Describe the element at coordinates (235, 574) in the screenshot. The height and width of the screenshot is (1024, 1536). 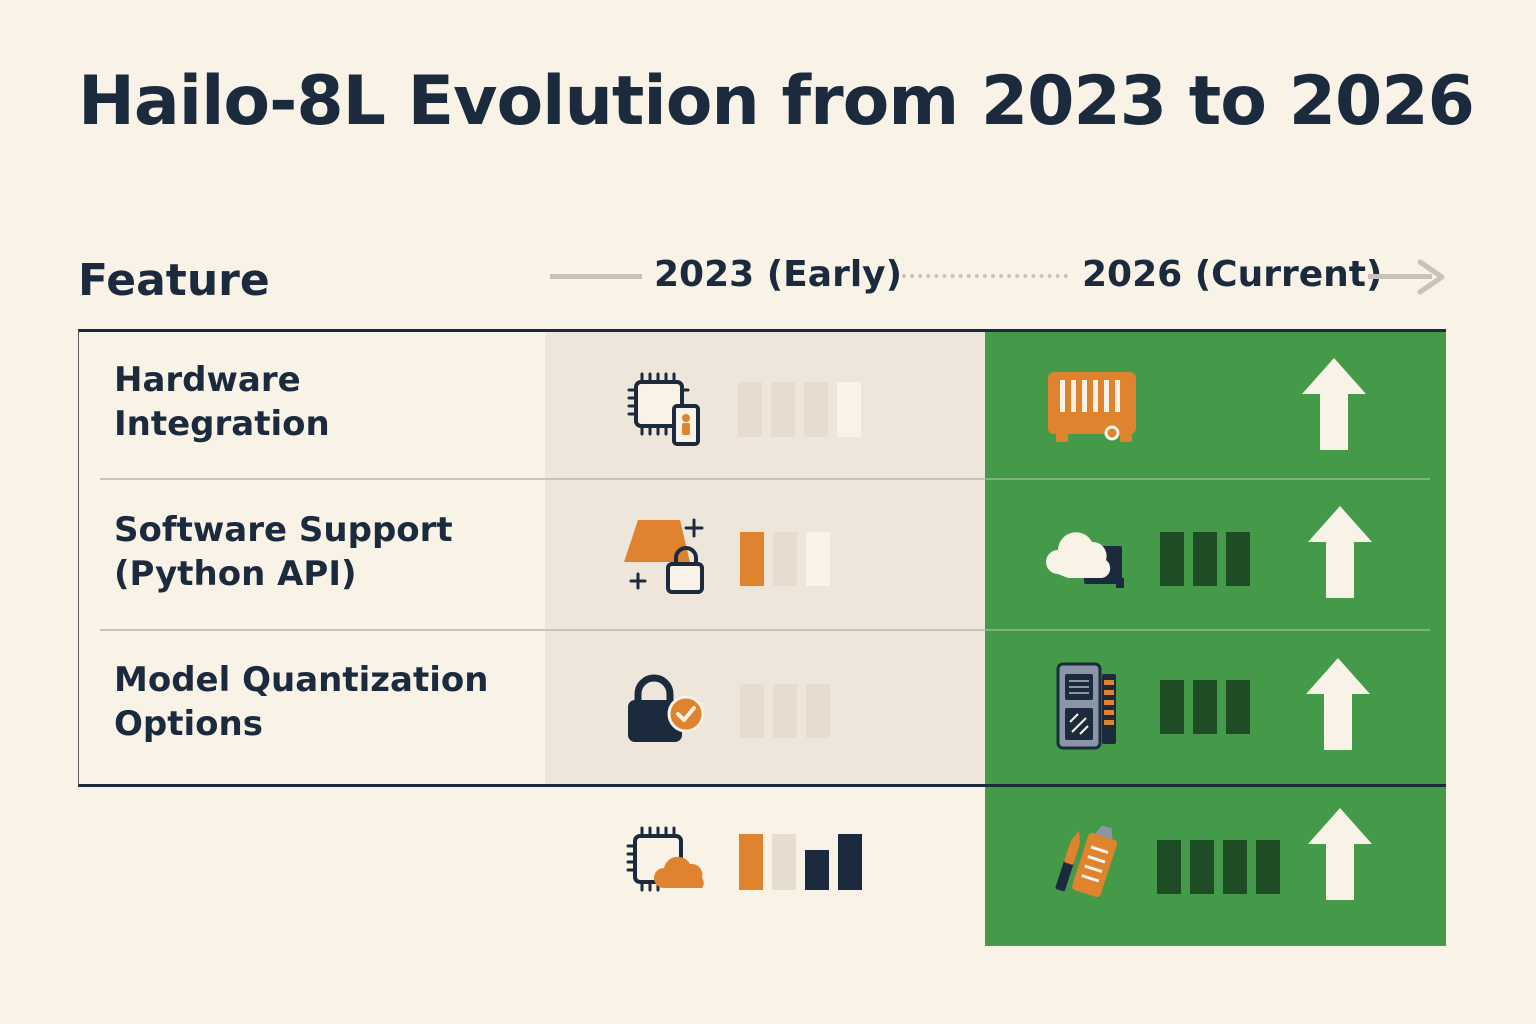
I see `row-label-line: (Python API)` at that location.